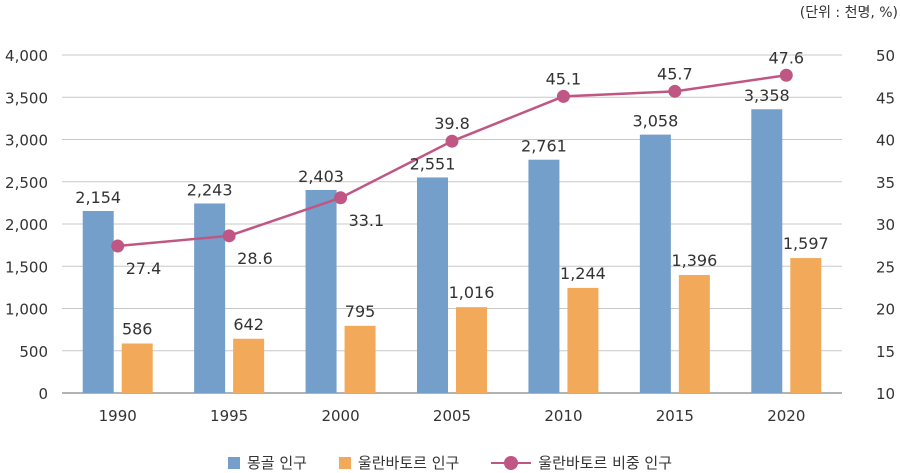 Image resolution: width=900 pixels, height=473 pixels. Describe the element at coordinates (344, 462) in the screenshot. I see `legend-swatch-ulaanbaatar` at that location.